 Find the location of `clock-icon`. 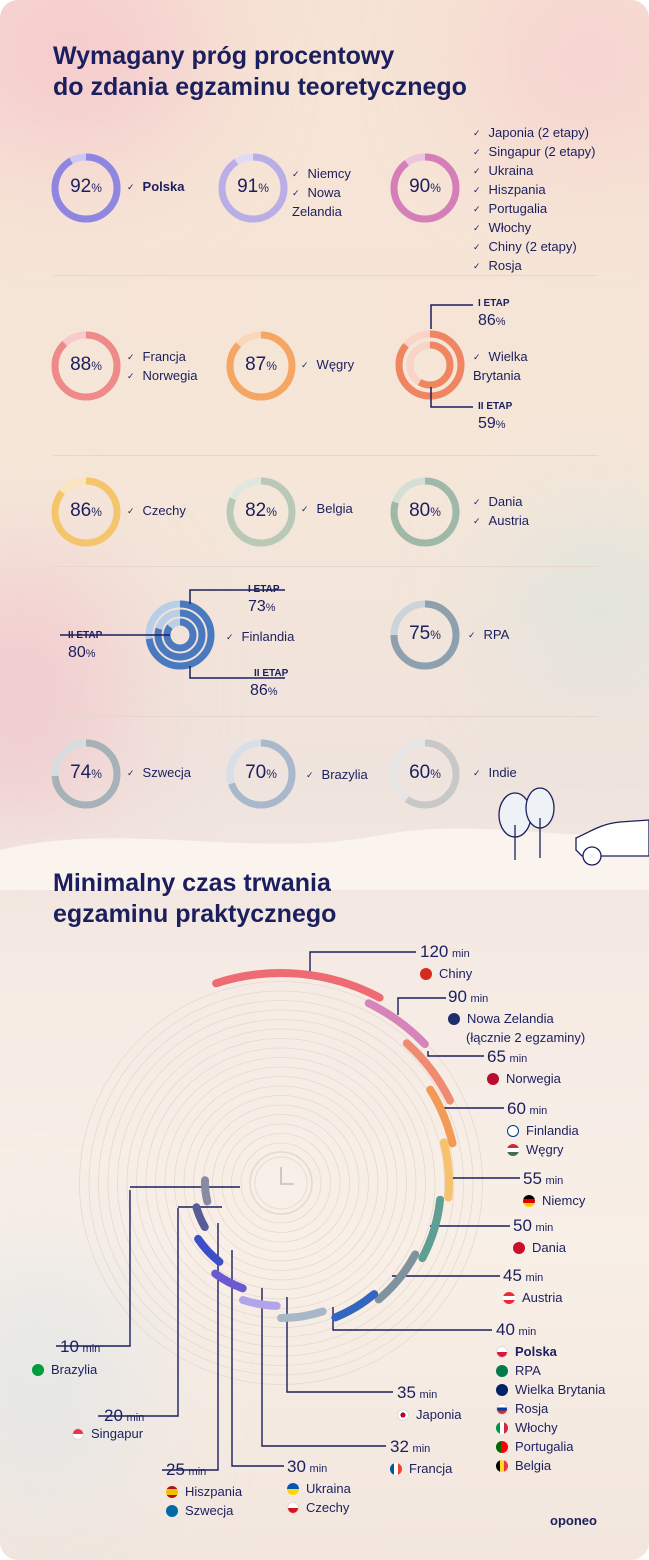

clock-icon is located at coordinates (281, 1183).